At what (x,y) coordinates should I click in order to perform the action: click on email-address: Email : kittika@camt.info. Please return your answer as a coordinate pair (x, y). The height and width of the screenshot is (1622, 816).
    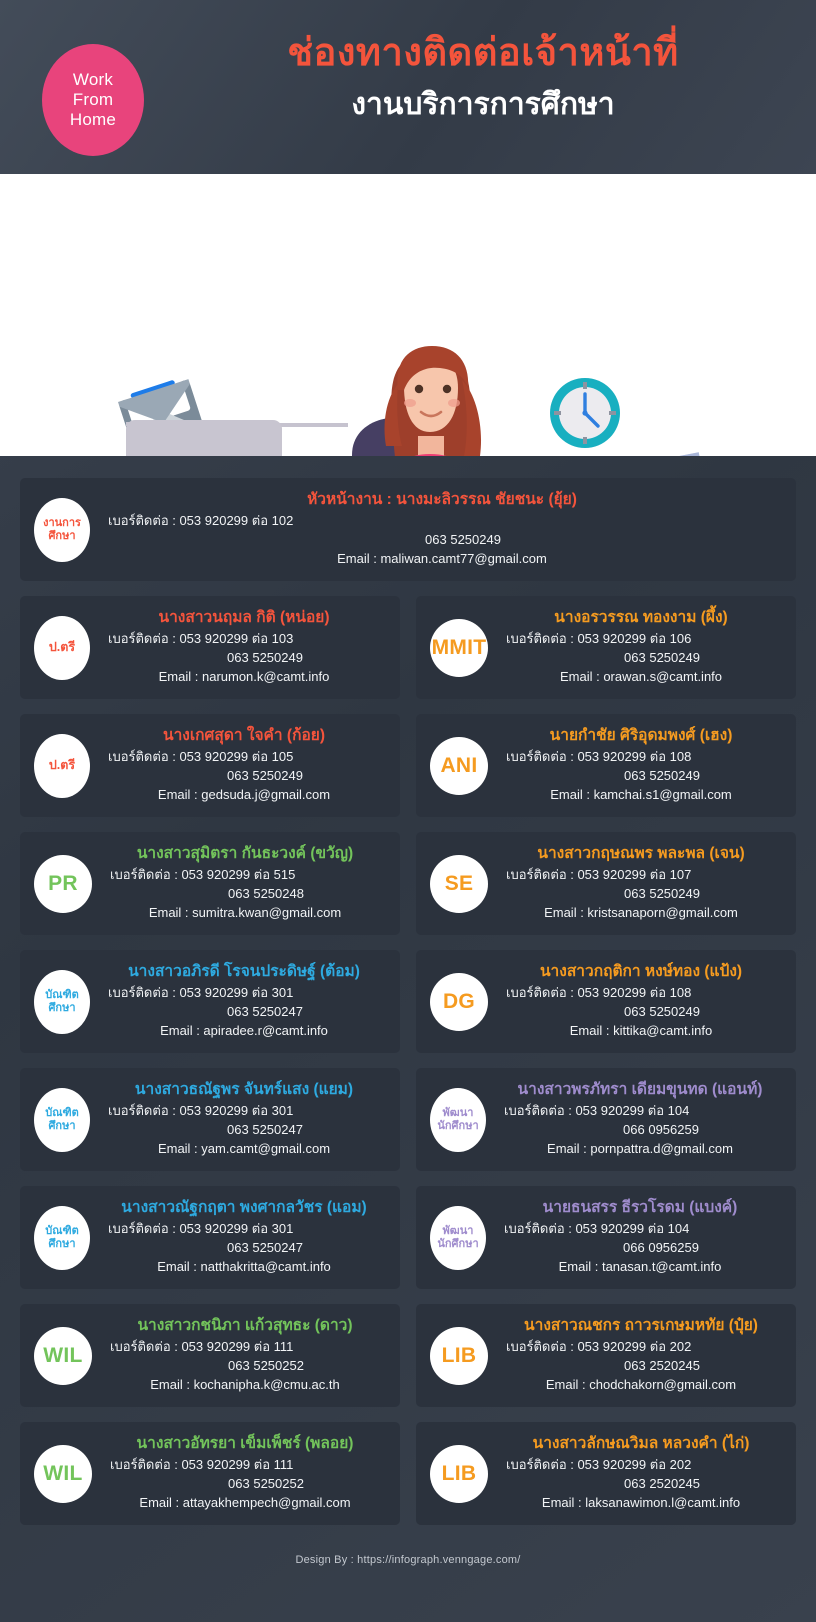
    Looking at the image, I should click on (641, 1030).